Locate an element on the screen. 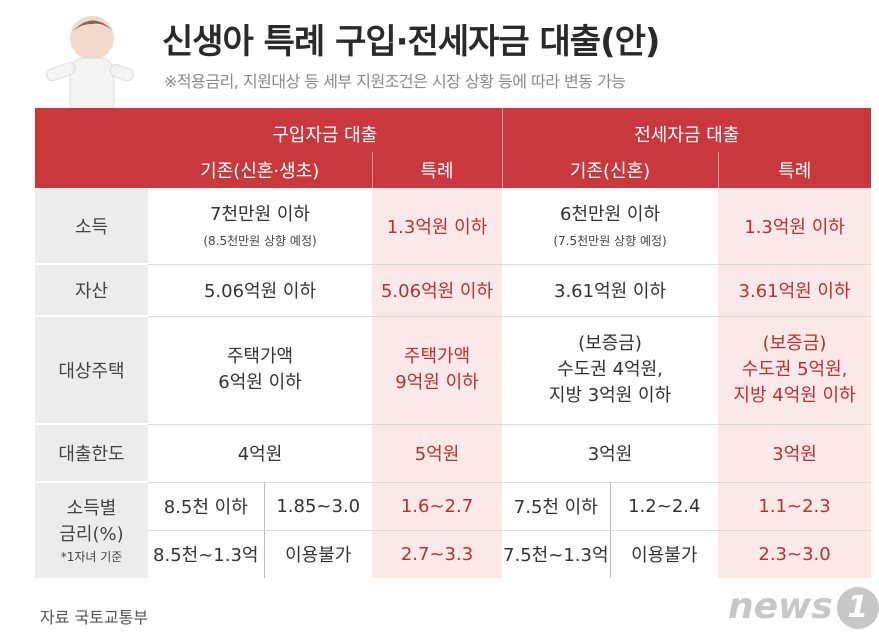 The image size is (879, 640). header-purchase: 구입자금 대출 is located at coordinates (325, 135).